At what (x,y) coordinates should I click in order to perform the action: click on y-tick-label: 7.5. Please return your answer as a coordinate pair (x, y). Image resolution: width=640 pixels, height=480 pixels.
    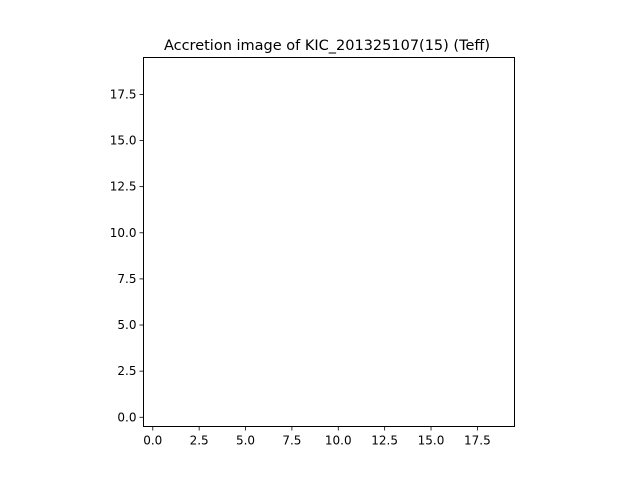
    Looking at the image, I should click on (126, 279).